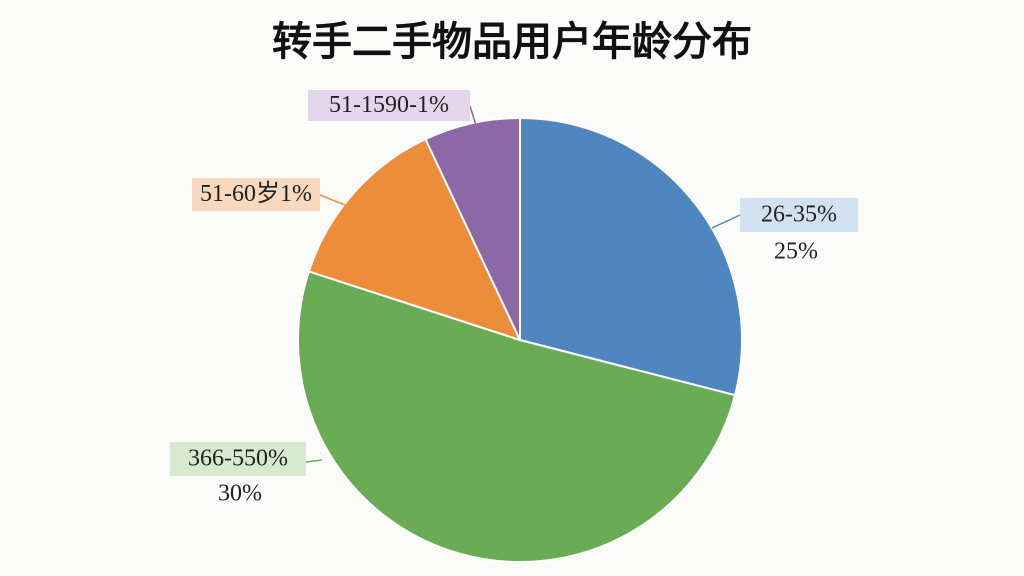 Image resolution: width=1024 pixels, height=576 pixels. Describe the element at coordinates (240, 494) in the screenshot. I see `slice-sublabel: 30%` at that location.